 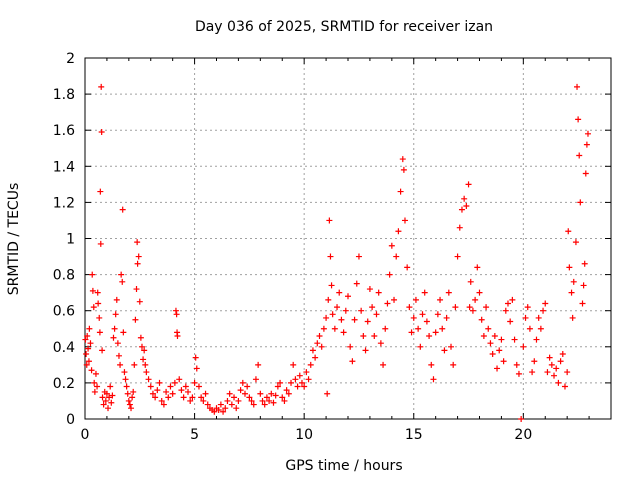 What do you see at coordinates (64, 276) in the screenshot?
I see `y-tick-label: 0.8` at bounding box center [64, 276].